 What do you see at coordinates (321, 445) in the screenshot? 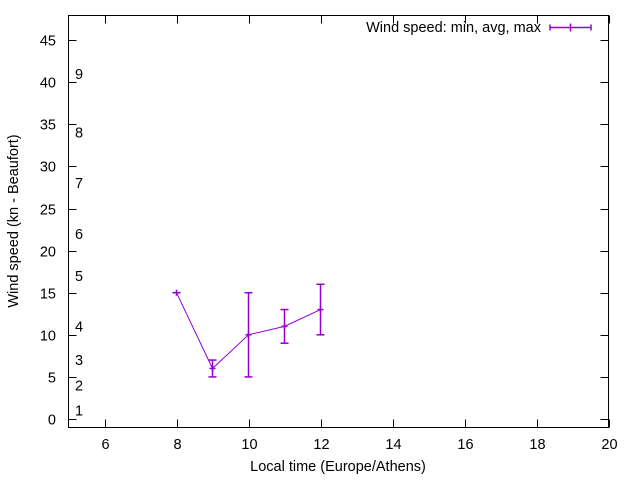
I see `x-tick-label: 12` at bounding box center [321, 445].